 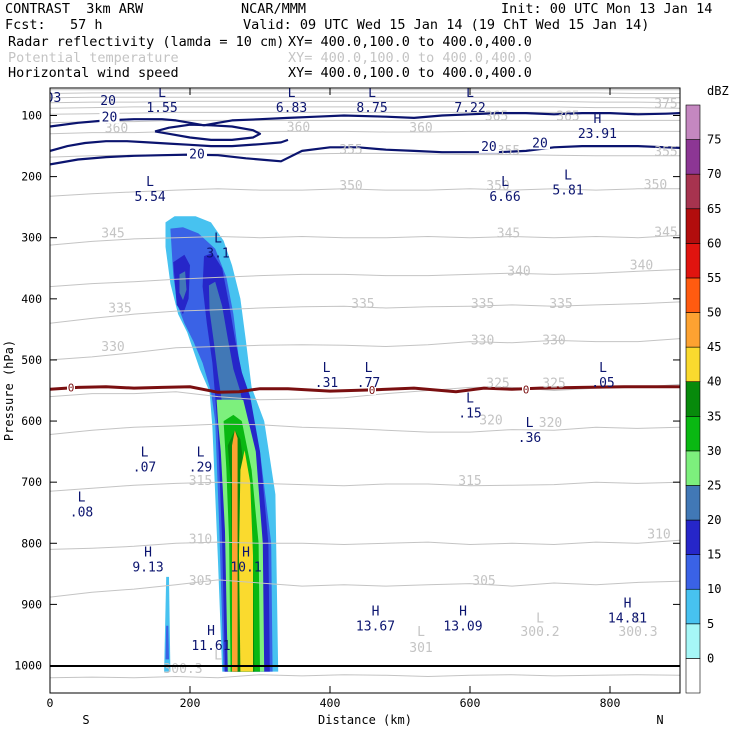 What do you see at coordinates (710, 624) in the screenshot?
I see `colorbar-label: 5` at bounding box center [710, 624].